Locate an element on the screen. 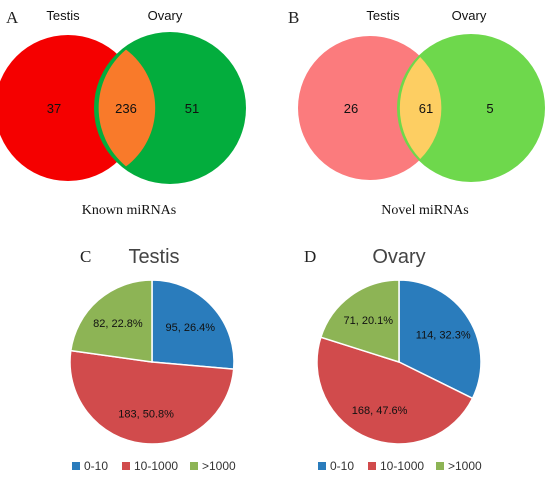 This screenshot has height=477, width=550. venn-b-ovary-label: Ovary is located at coordinates (469, 15).